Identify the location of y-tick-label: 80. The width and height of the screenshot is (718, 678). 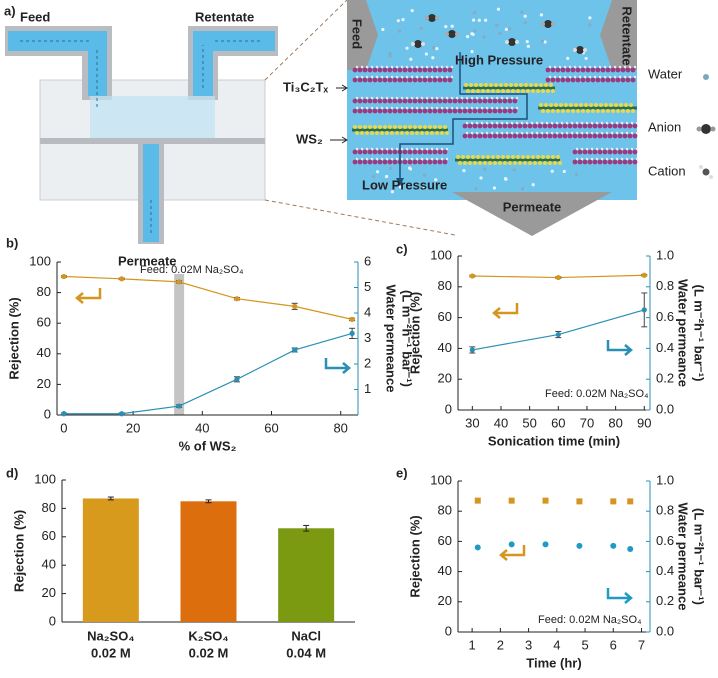
(445, 510).